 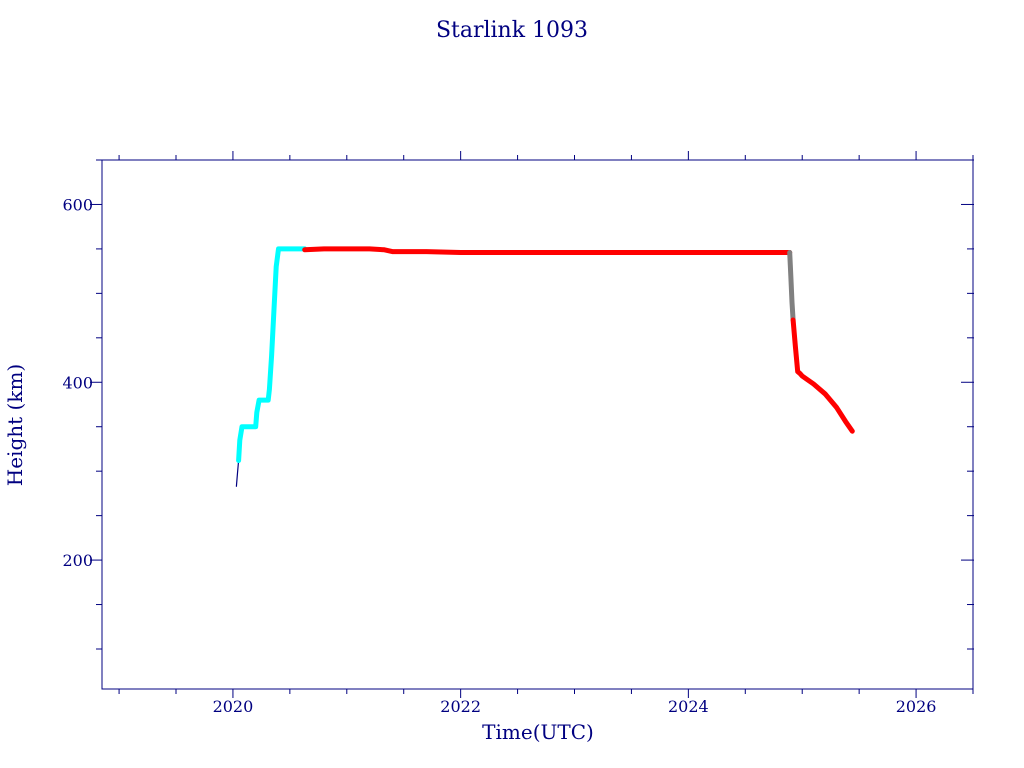 I want to click on x-axis-label: Time(UTC), so click(x=538, y=732).